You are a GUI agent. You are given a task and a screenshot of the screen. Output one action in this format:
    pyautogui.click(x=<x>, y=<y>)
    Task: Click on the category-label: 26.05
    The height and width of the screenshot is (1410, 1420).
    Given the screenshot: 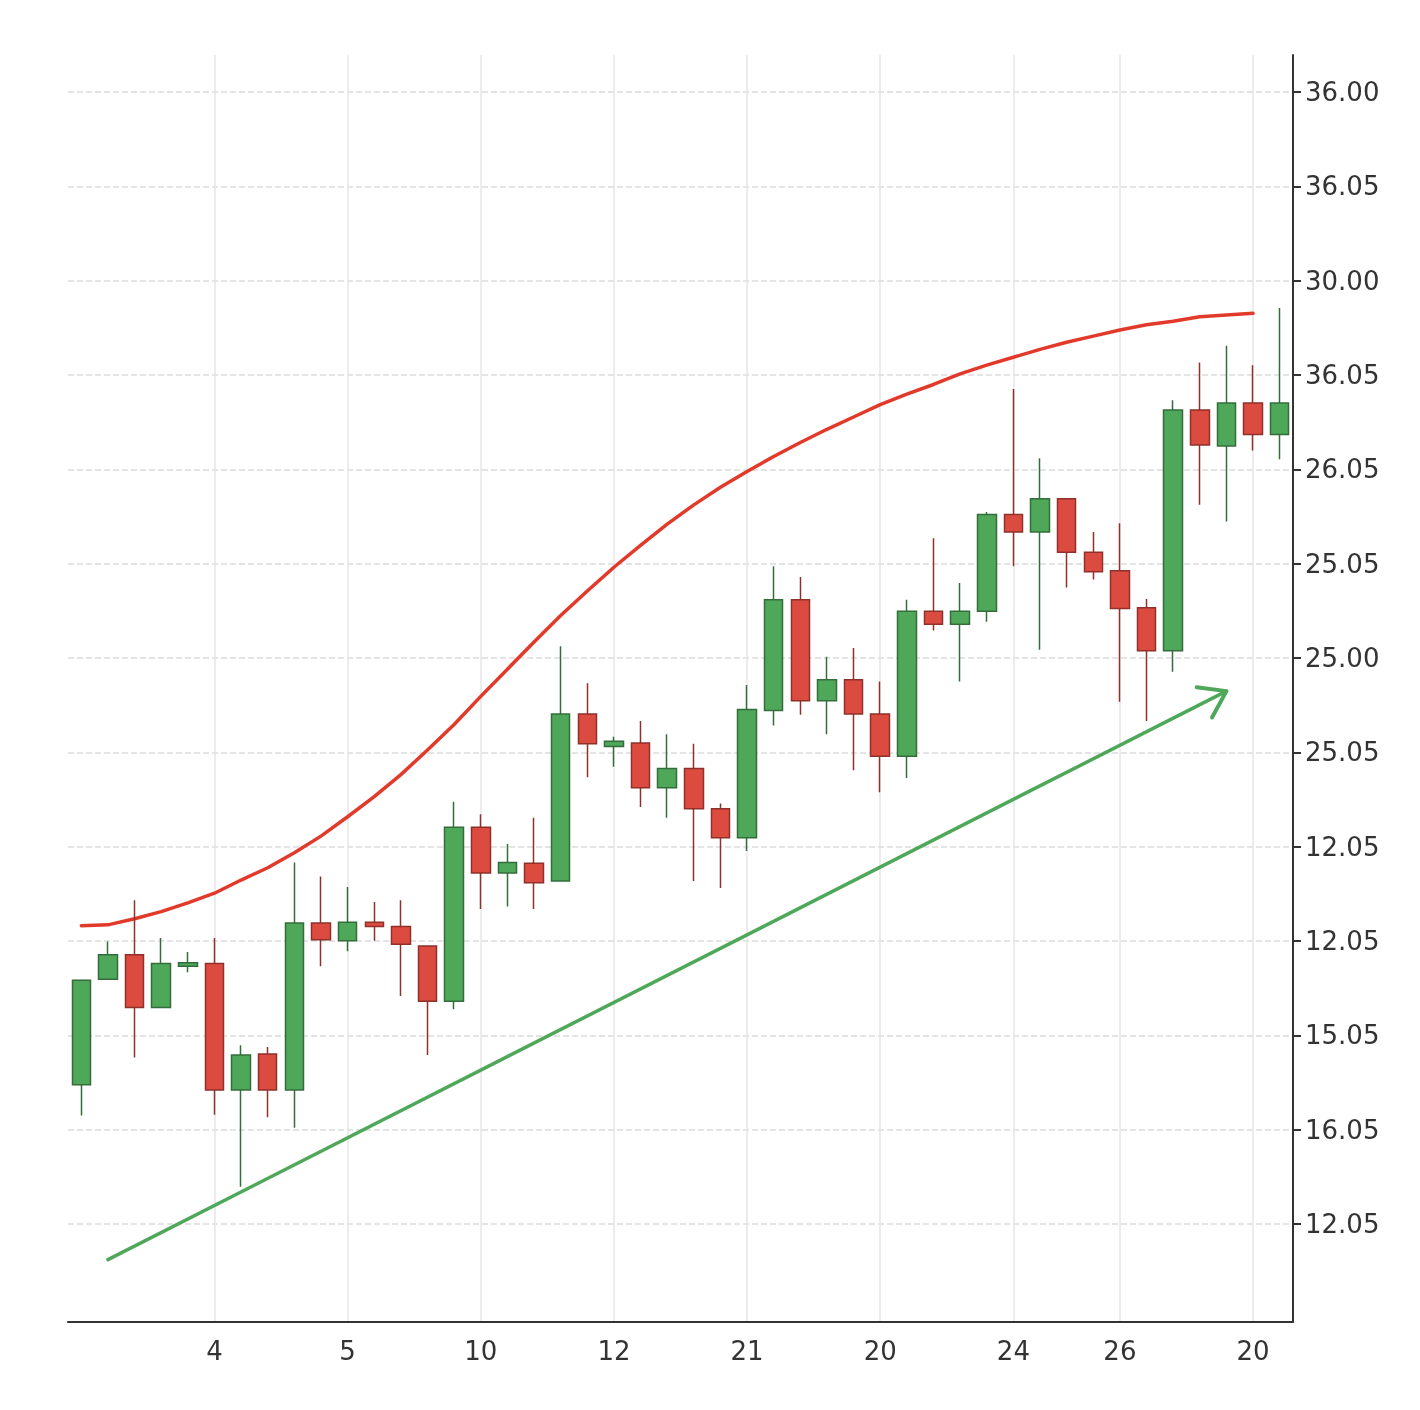 What is the action you would take?
    pyautogui.click(x=1342, y=469)
    